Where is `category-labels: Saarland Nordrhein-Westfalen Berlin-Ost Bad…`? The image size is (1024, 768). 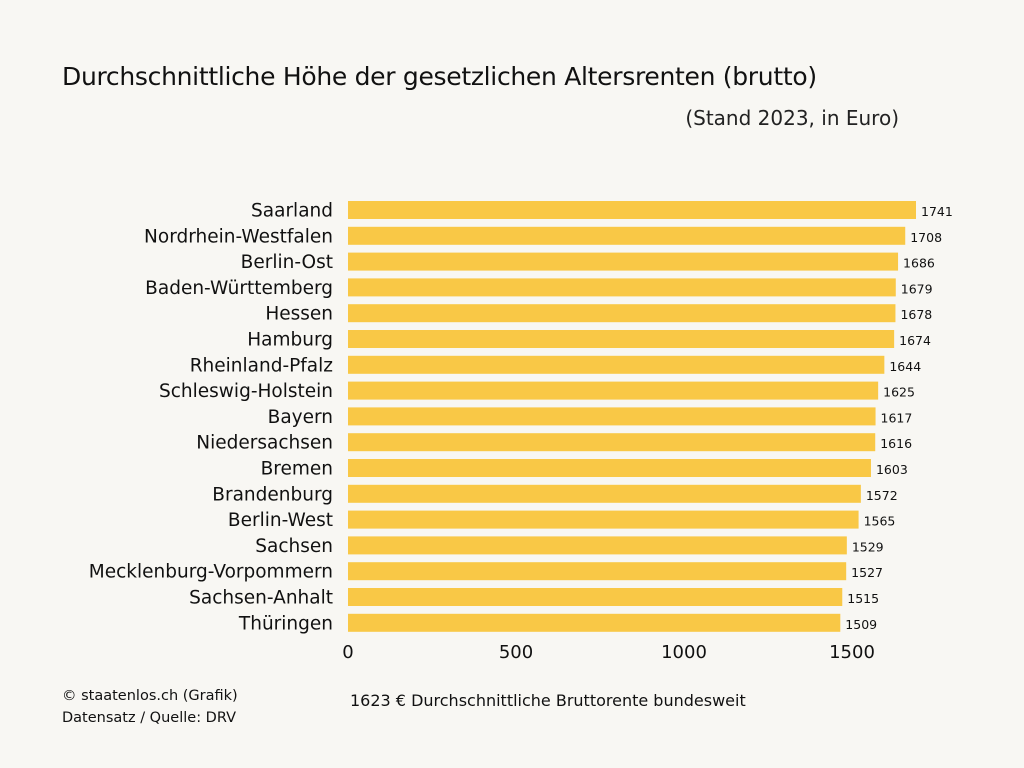
category-labels: Saarland Nordrhein-Westfalen Berlin-Ost Bad… is located at coordinates (211, 418).